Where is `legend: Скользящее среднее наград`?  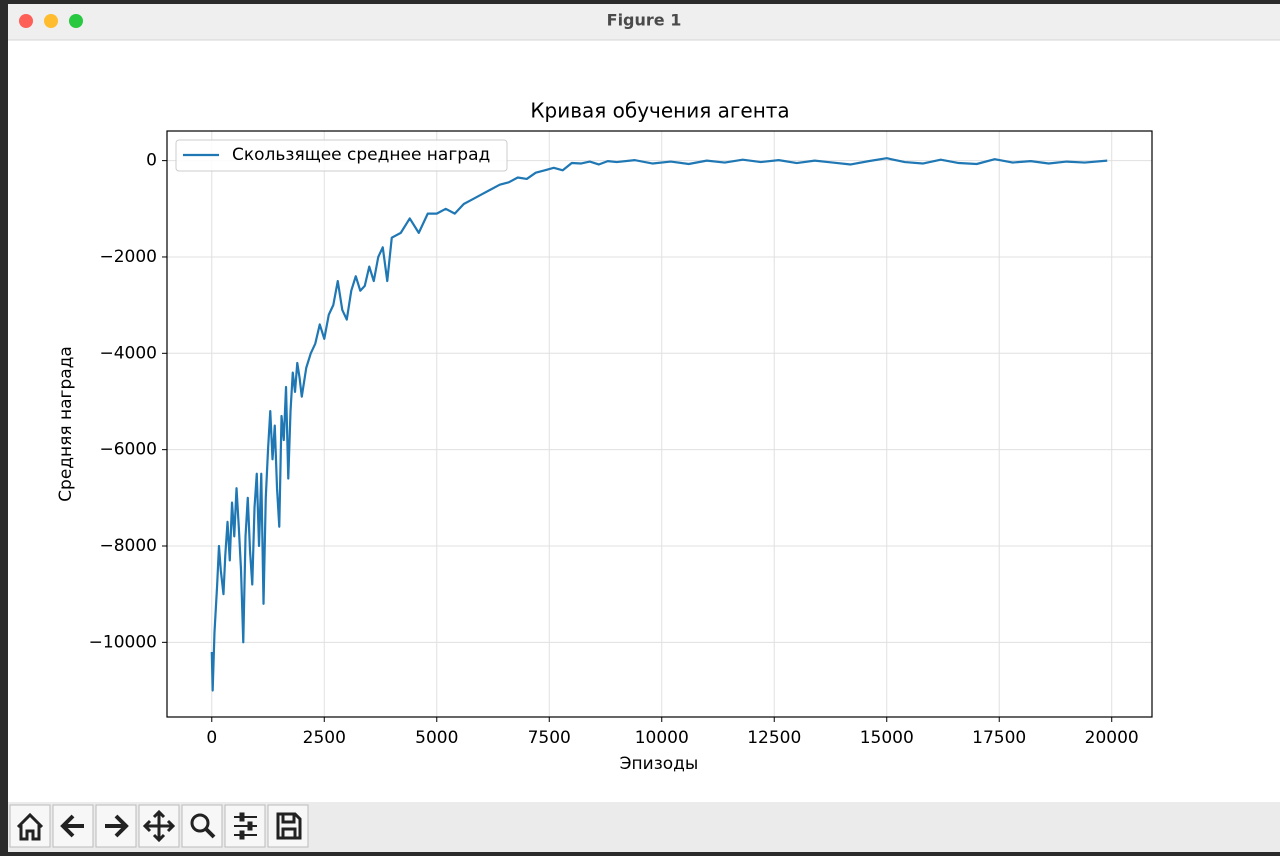 legend: Скользящее среднее наград is located at coordinates (341, 155).